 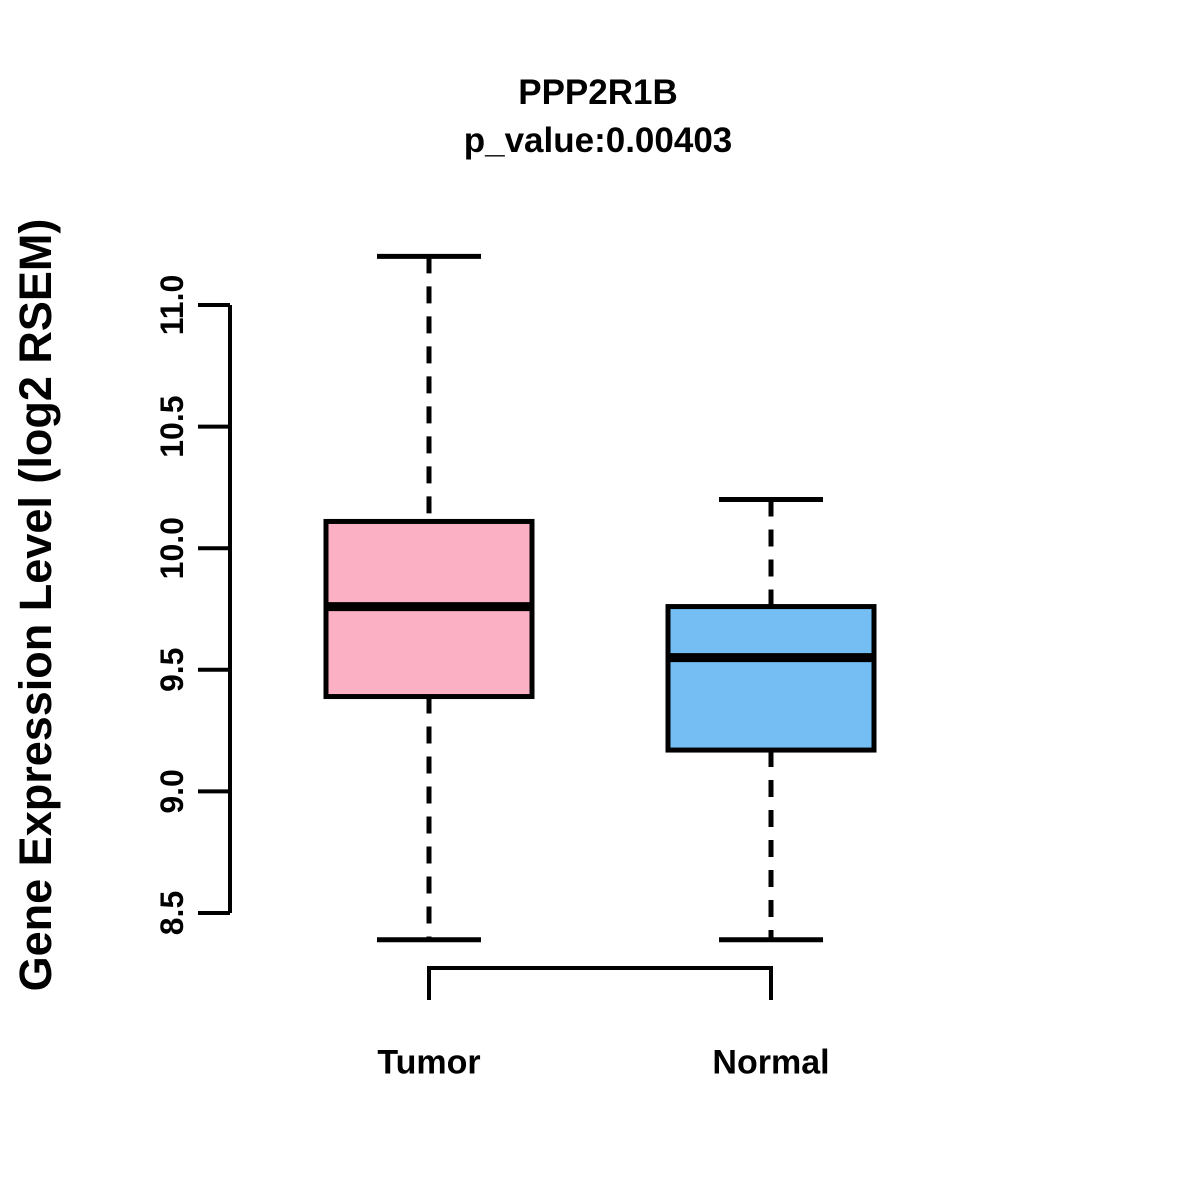 What do you see at coordinates (172, 913) in the screenshot?
I see `y-tick-label: 8.5` at bounding box center [172, 913].